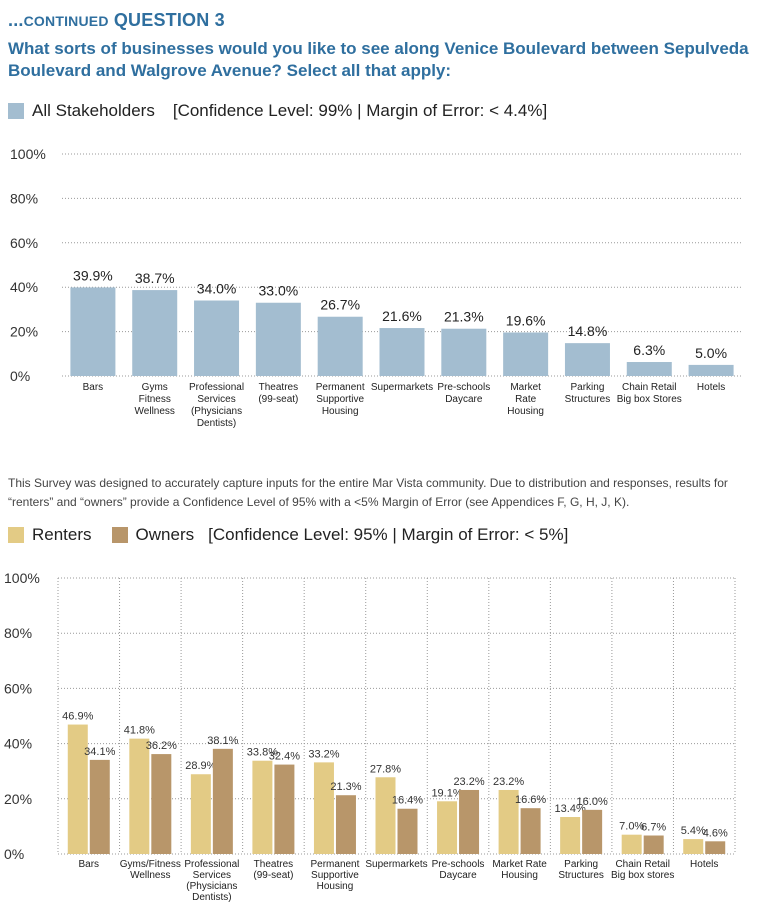  What do you see at coordinates (526, 399) in the screenshot?
I see `category-label: Rate` at bounding box center [526, 399].